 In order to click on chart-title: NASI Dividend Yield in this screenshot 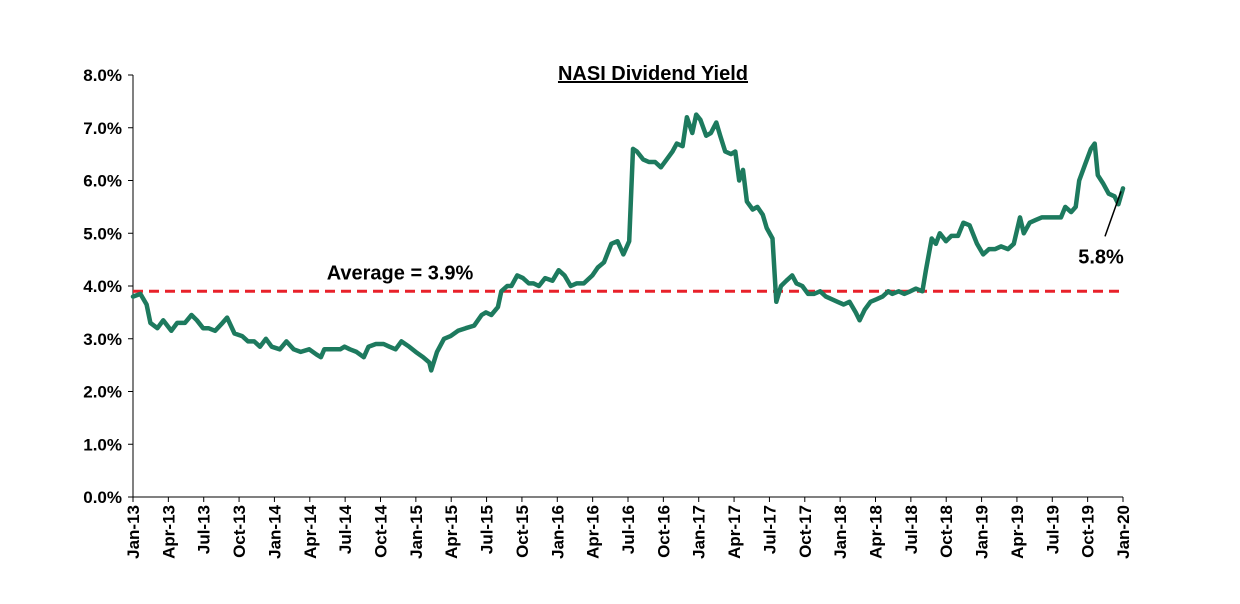, I will do `click(653, 74)`.